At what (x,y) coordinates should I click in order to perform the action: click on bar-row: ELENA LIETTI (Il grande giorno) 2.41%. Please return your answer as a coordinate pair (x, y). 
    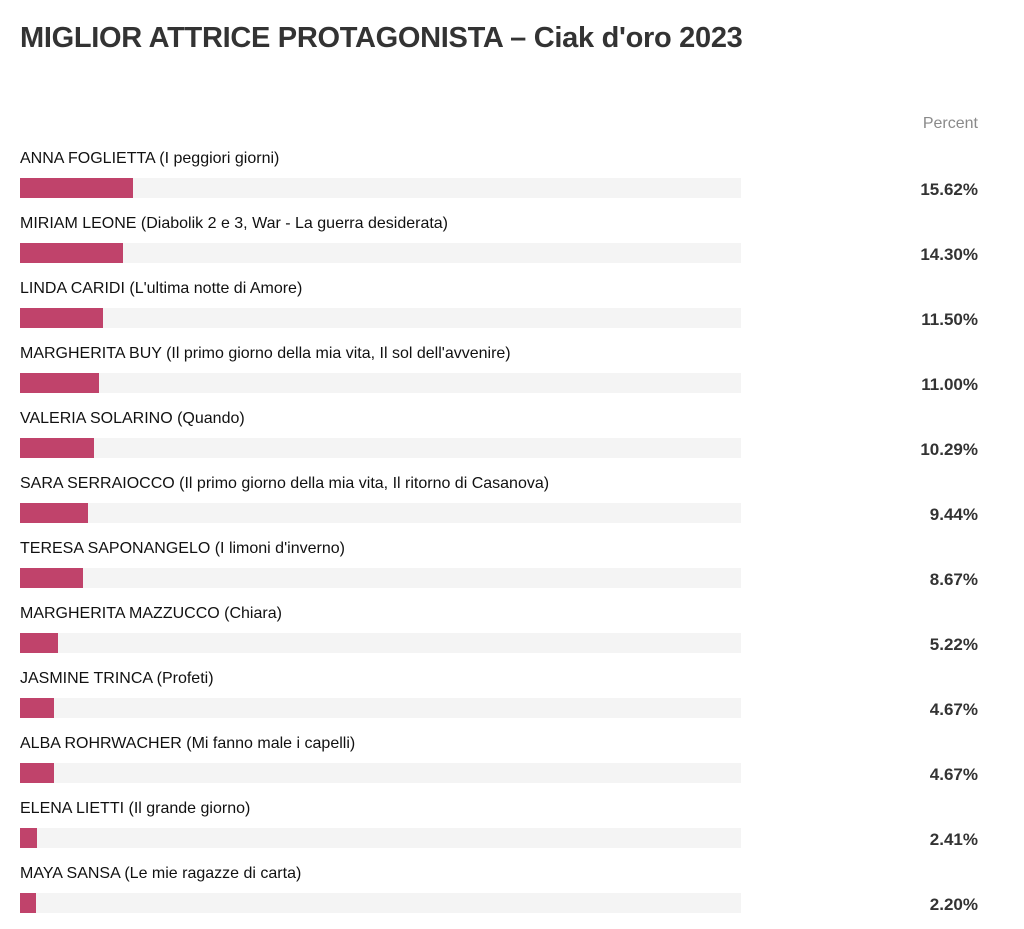
    Looking at the image, I should click on (512, 830).